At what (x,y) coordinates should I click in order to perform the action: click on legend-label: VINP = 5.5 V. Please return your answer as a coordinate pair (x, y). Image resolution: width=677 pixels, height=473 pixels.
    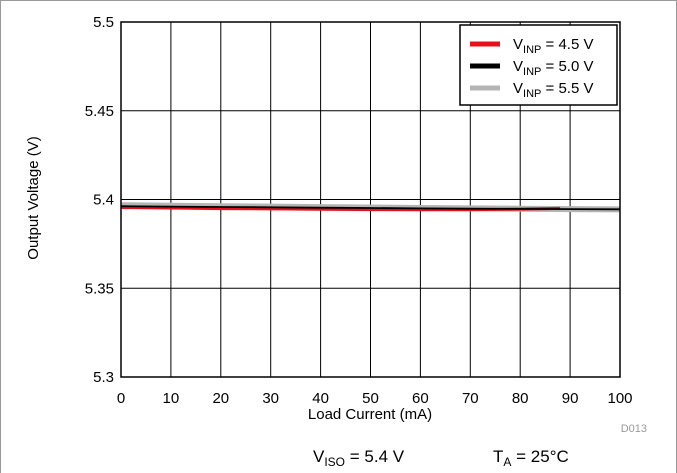
    Looking at the image, I should click on (553, 90).